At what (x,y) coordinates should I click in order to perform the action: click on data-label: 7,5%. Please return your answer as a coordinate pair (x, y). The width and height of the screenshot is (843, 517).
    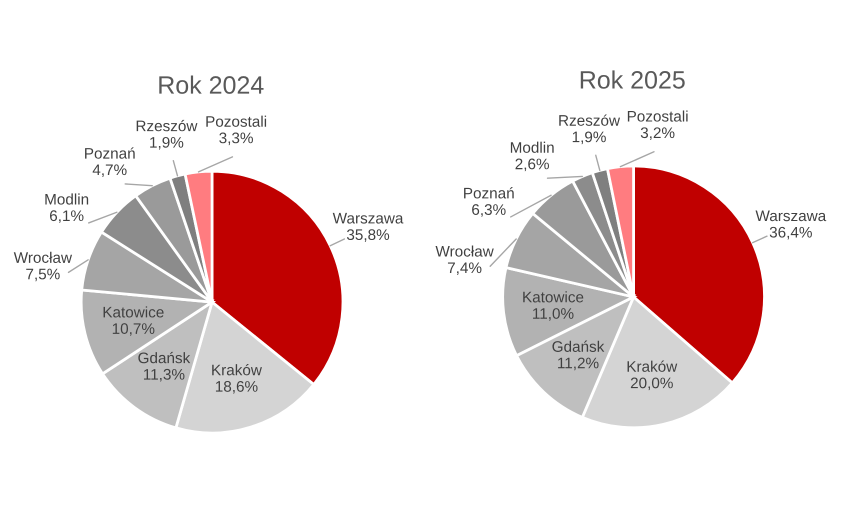
    Looking at the image, I should click on (43, 275).